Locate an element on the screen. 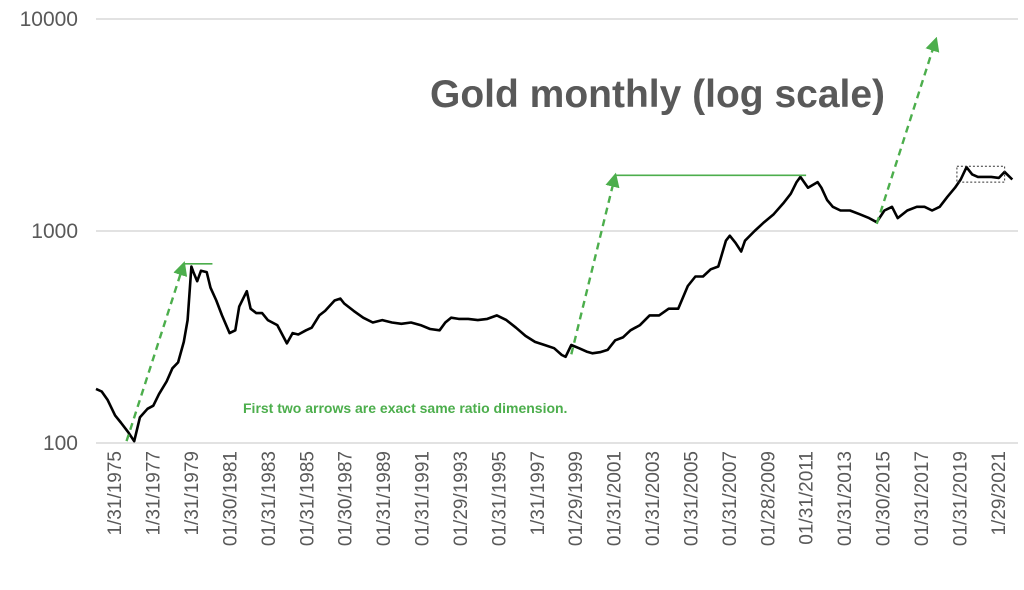 The height and width of the screenshot is (590, 1024). x-tick-label: 01/28/2009 is located at coordinates (768, 498).